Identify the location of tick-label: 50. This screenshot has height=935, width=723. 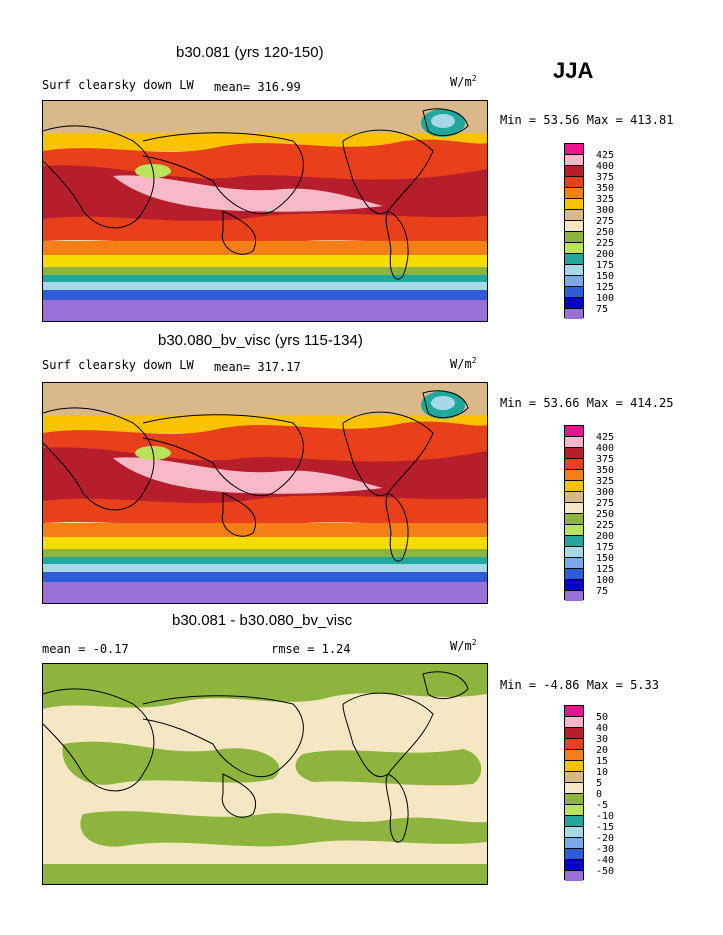
(602, 717).